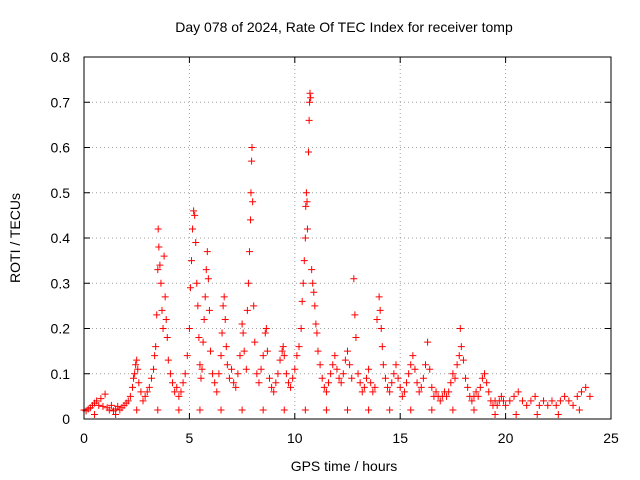 The width and height of the screenshot is (640, 480). I want to click on y-tick-label: 0, so click(66, 419).